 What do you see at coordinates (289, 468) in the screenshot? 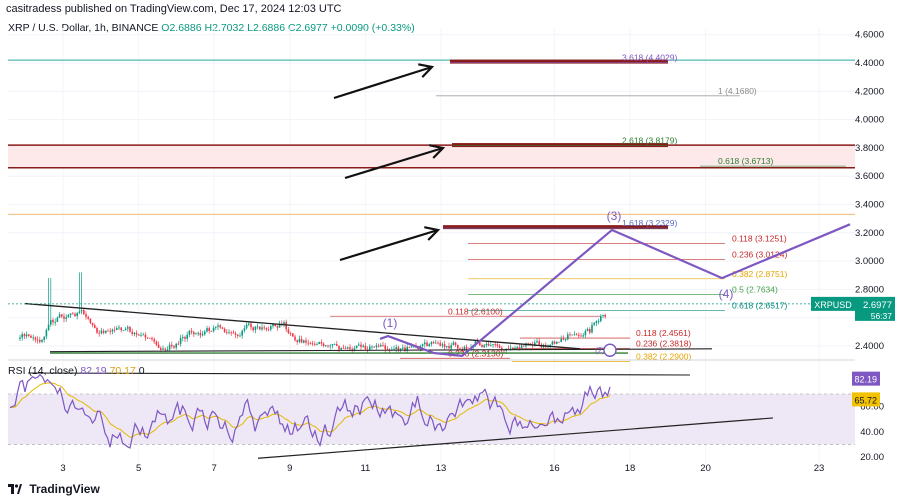
I see `time-tick-label: 9` at bounding box center [289, 468].